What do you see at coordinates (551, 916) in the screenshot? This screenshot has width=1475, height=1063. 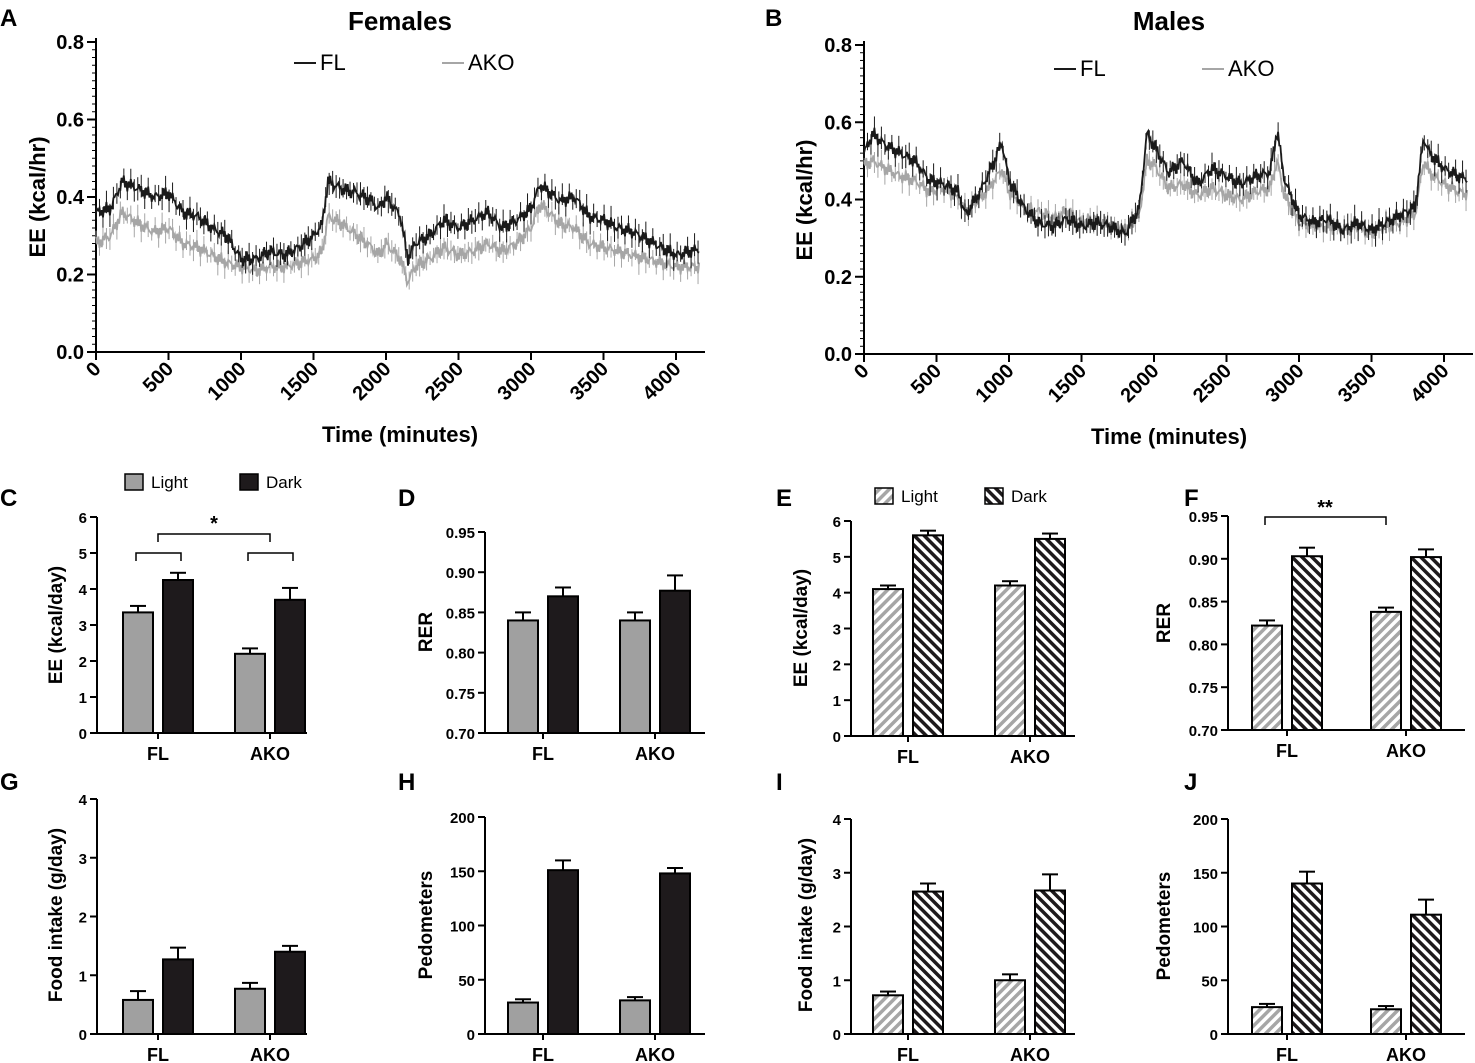 I see `panel-h: H 0 50 100 150 200 FL AKO Pedometers` at bounding box center [551, 916].